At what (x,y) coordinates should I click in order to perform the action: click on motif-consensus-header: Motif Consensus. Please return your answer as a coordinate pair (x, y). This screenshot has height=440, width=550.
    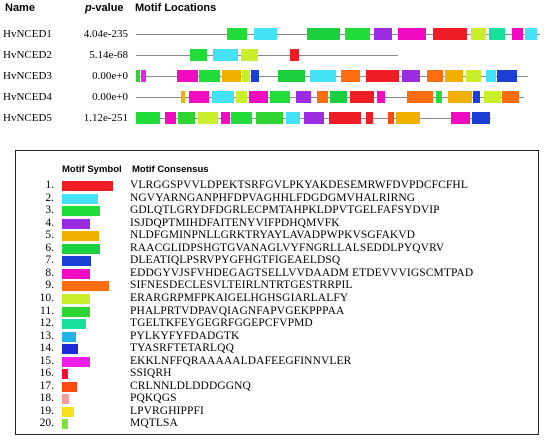
    Looking at the image, I should click on (170, 169).